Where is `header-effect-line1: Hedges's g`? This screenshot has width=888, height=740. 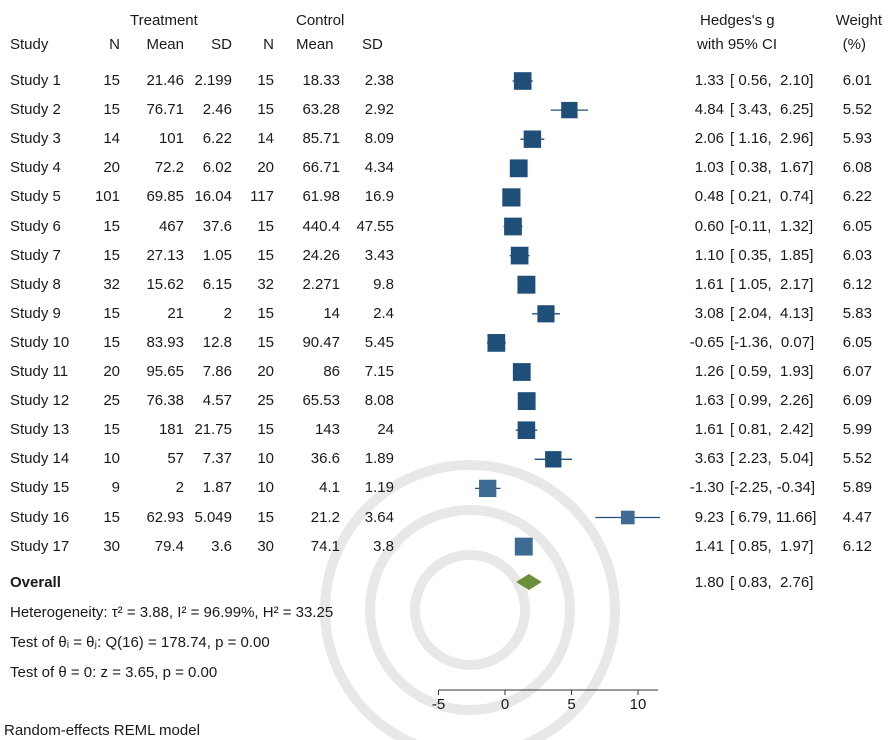 header-effect-line1: Hedges's g is located at coordinates (737, 20).